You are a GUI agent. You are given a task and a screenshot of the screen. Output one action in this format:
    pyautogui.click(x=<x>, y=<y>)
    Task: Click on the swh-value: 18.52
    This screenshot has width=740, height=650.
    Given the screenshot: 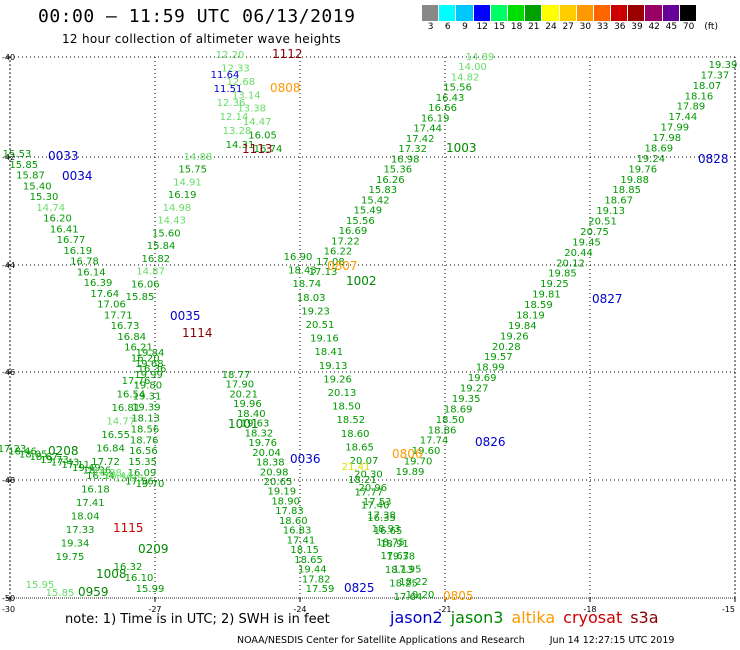 What is the action you would take?
    pyautogui.click(x=350, y=420)
    